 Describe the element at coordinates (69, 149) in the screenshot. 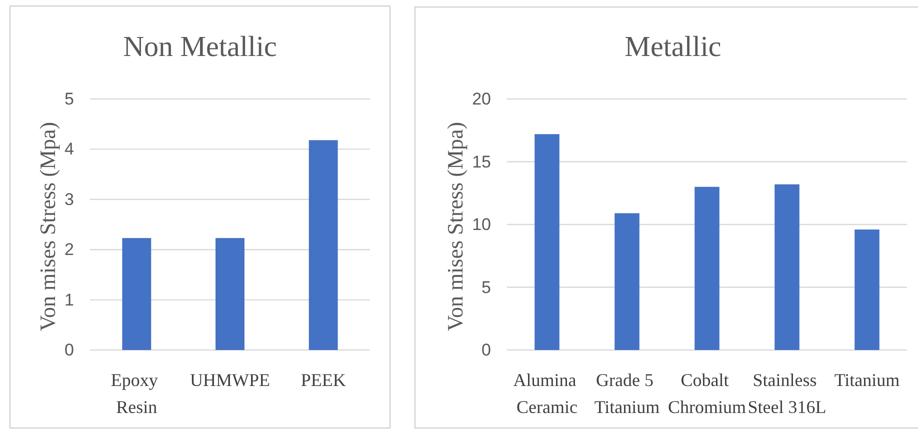

I see `y-tick-label: 4` at that location.